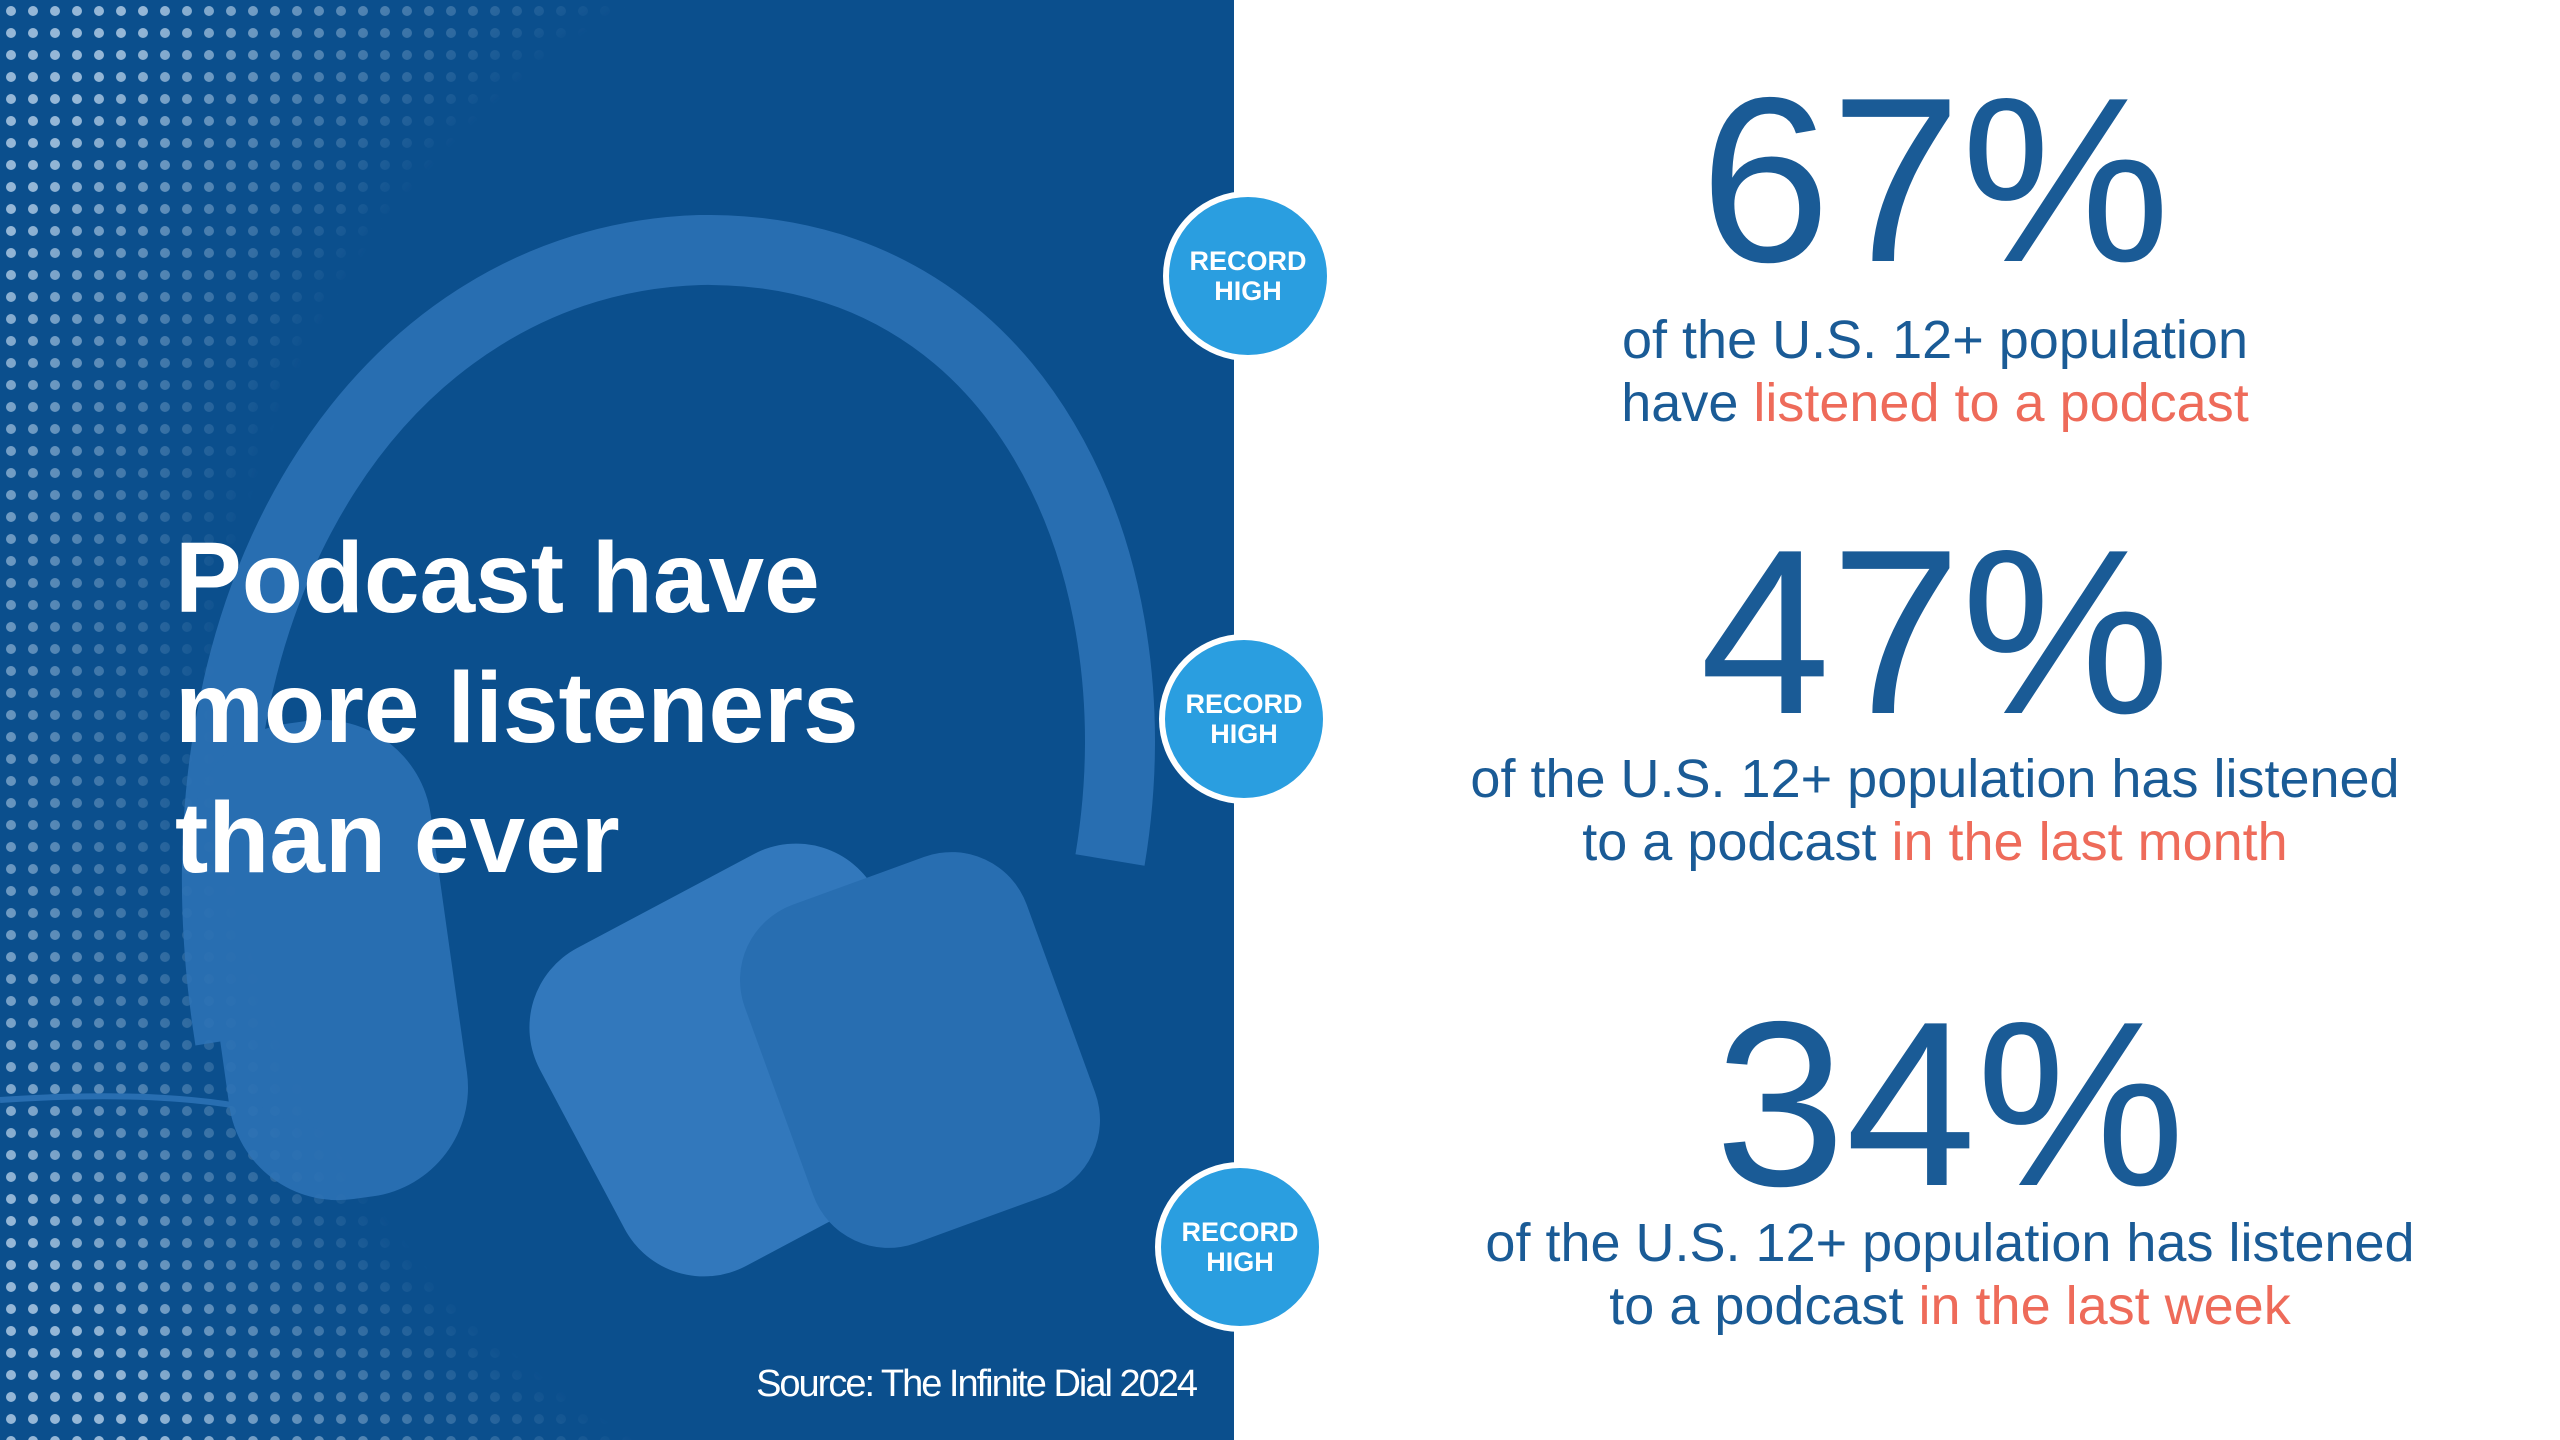  I want to click on stat-line: have listened to a podcast, so click(1934, 403).